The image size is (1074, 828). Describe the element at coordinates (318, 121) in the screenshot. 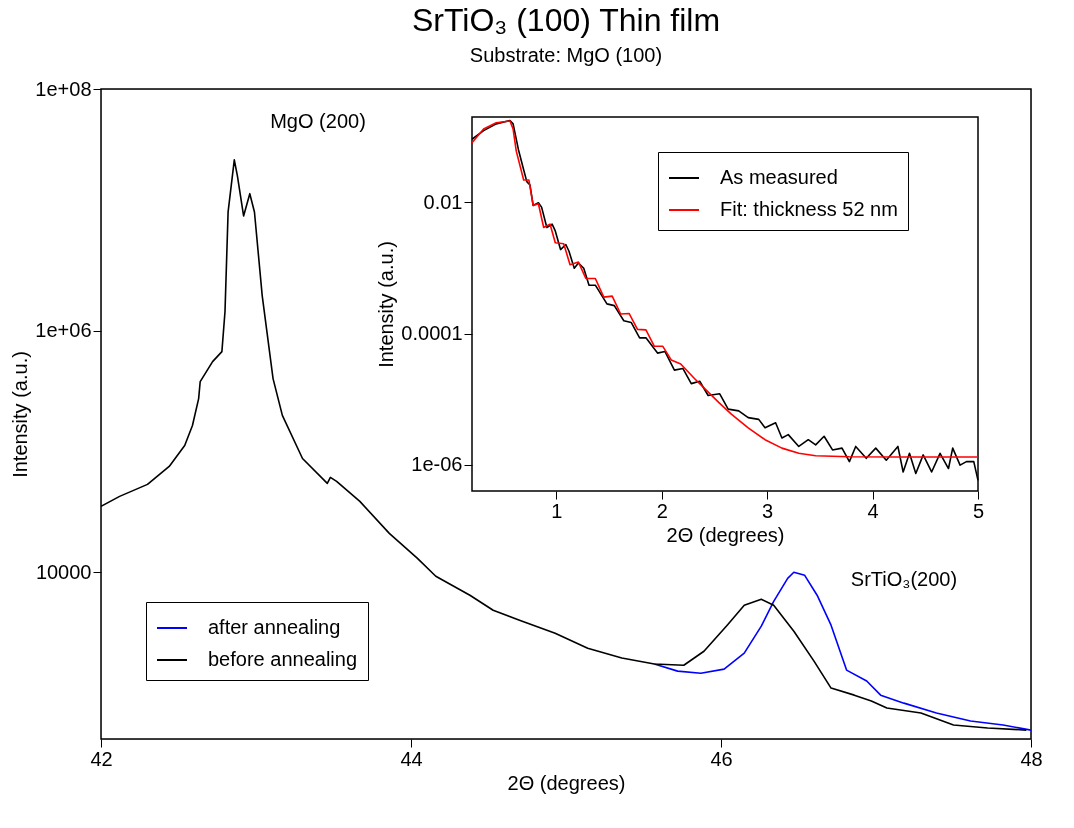

I see `annotation: MgO (200)` at that location.